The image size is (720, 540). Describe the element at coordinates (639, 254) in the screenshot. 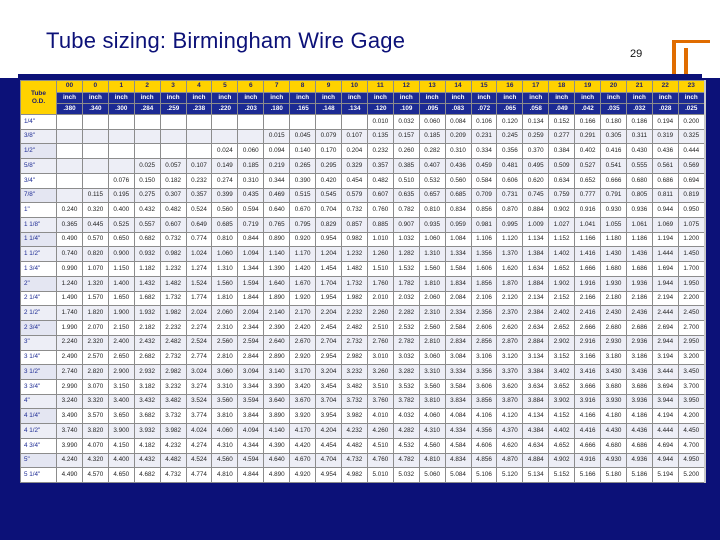

I see `table-cell: 1.436` at that location.